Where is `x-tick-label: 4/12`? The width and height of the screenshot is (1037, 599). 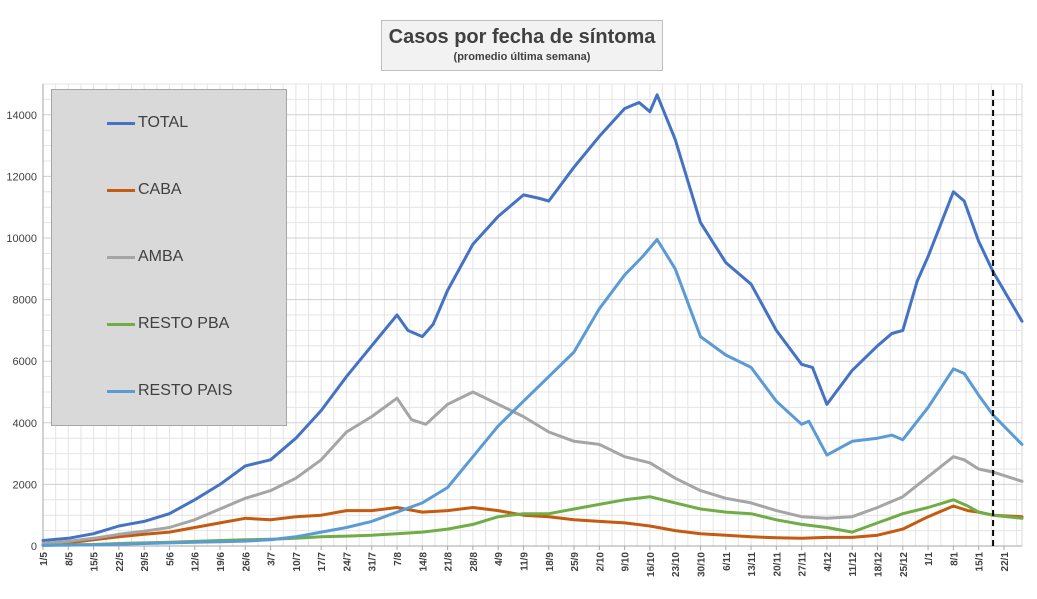
x-tick-label: 4/12 is located at coordinates (828, 562).